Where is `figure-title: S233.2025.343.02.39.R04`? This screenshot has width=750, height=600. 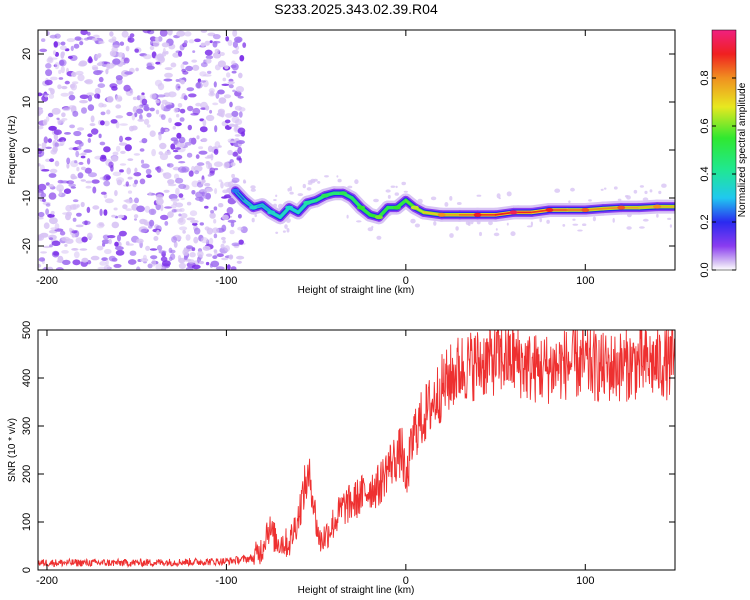 figure-title: S233.2025.343.02.39.R04 is located at coordinates (356, 9).